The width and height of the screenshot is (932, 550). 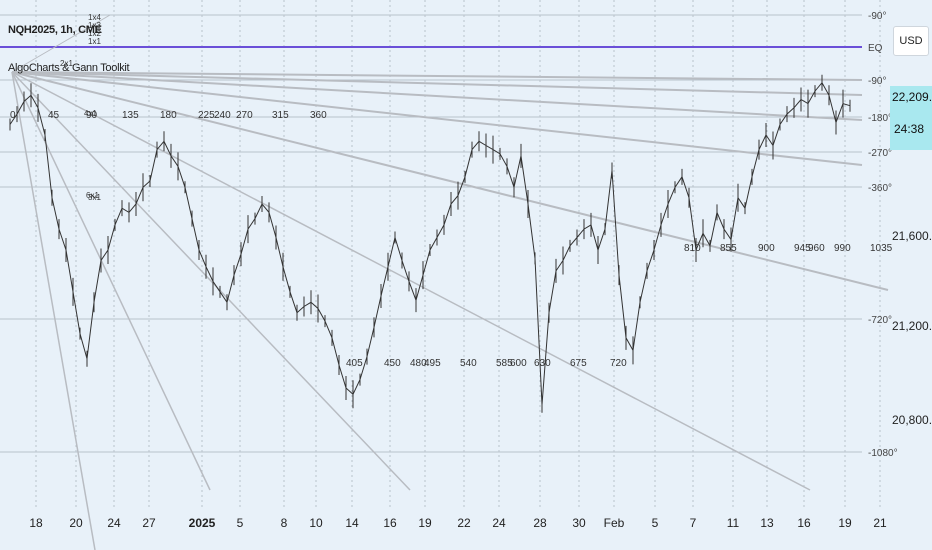 I want to click on bar-countdown: 24:38, so click(x=909, y=129).